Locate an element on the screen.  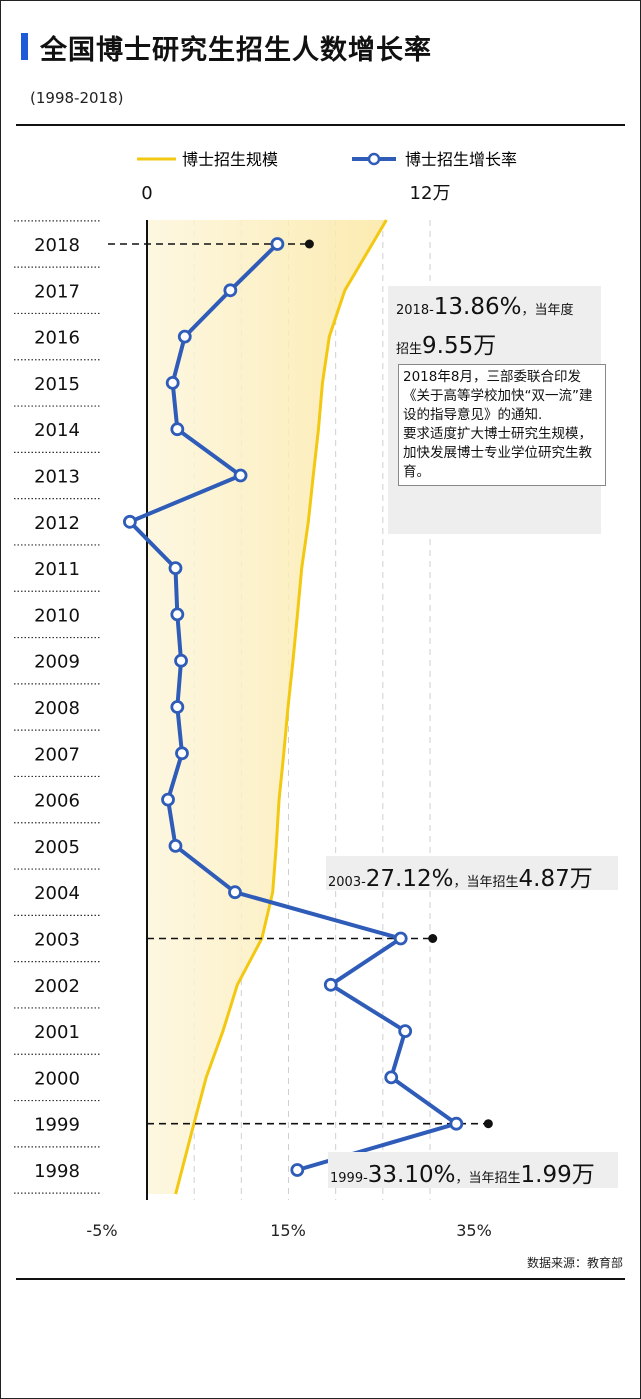
annotation-2018-rate: 13.86% is located at coordinates (477, 307).